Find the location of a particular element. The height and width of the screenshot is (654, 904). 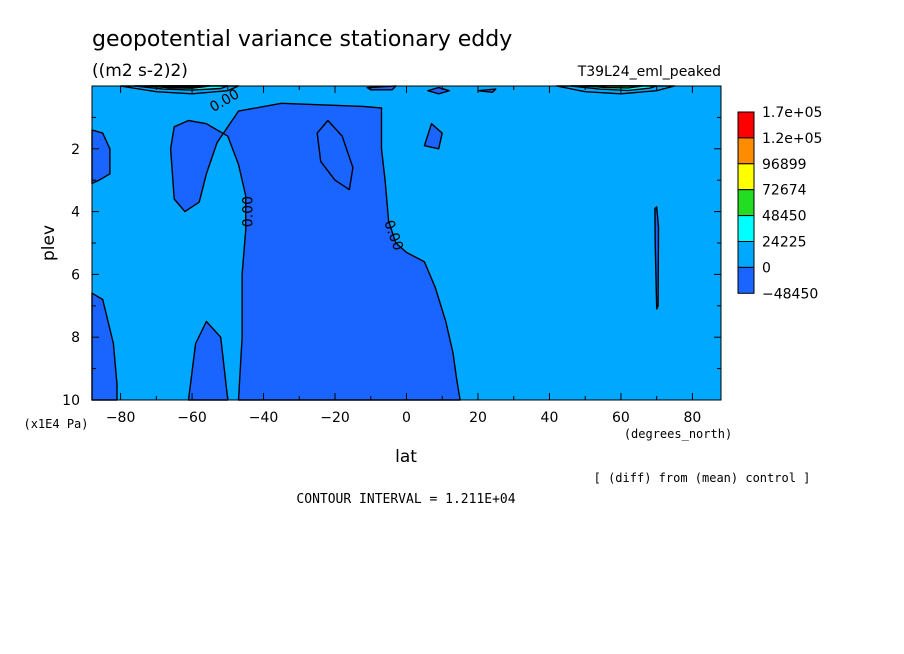

x-tick-label: 60 is located at coordinates (621, 418).